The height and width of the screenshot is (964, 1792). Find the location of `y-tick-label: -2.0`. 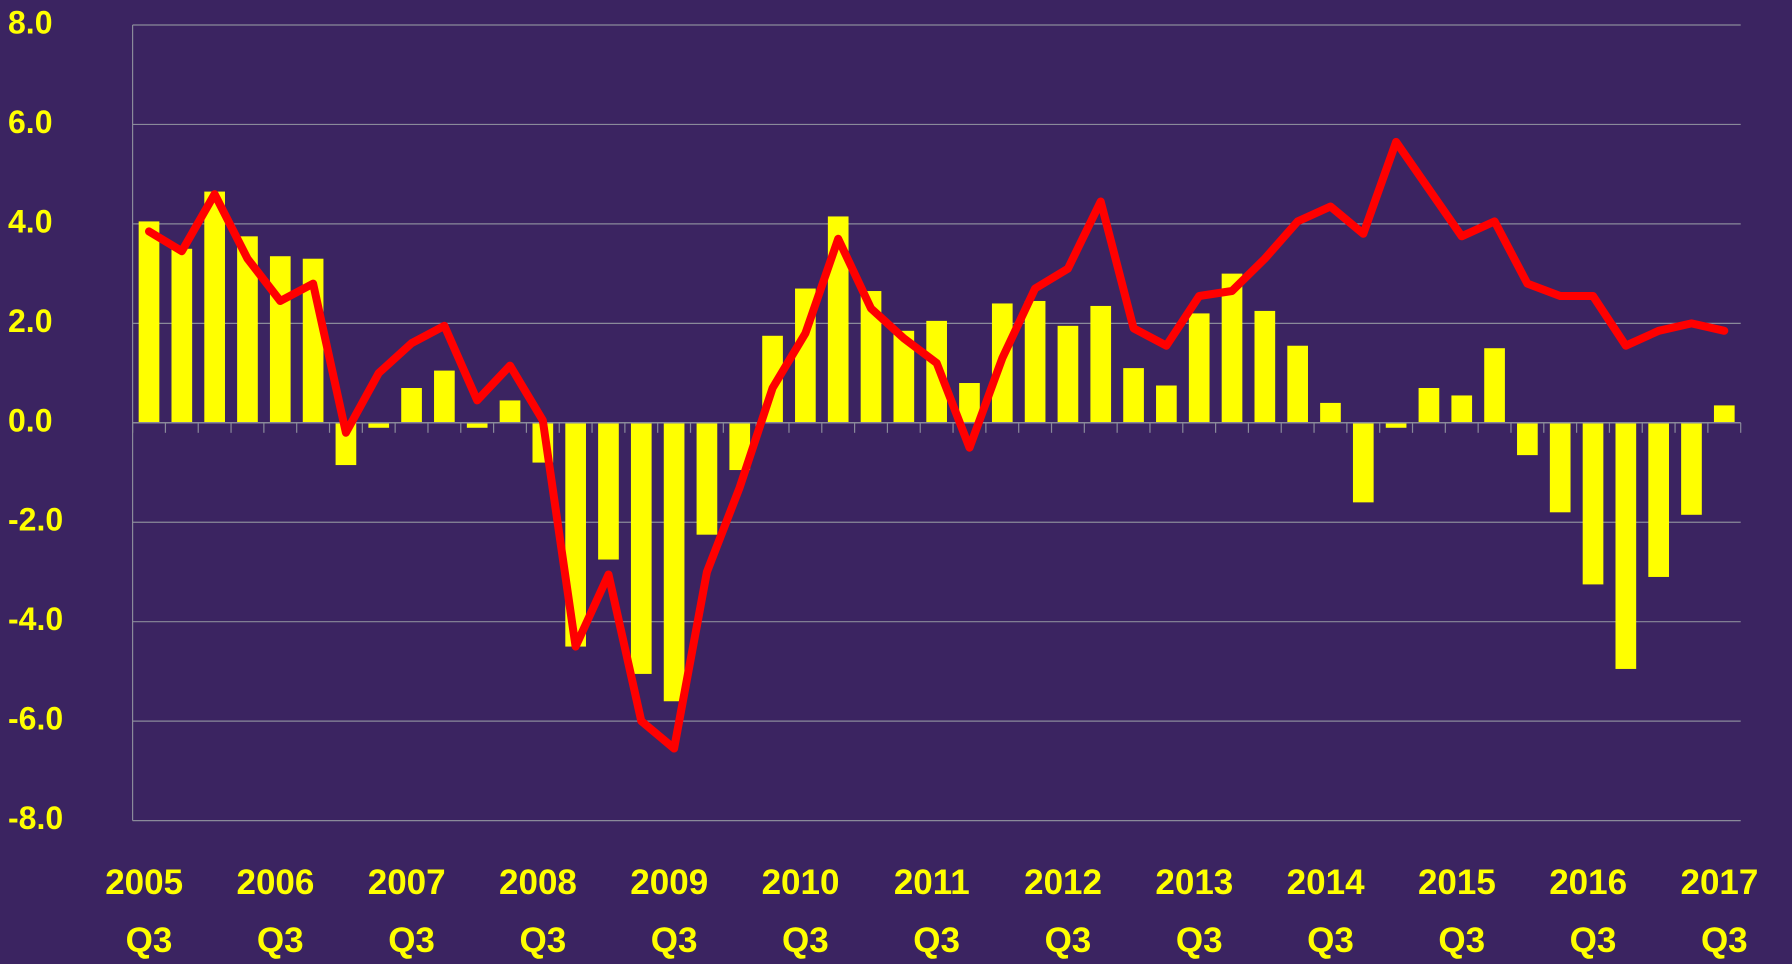

y-tick-label: -2.0 is located at coordinates (35, 520).